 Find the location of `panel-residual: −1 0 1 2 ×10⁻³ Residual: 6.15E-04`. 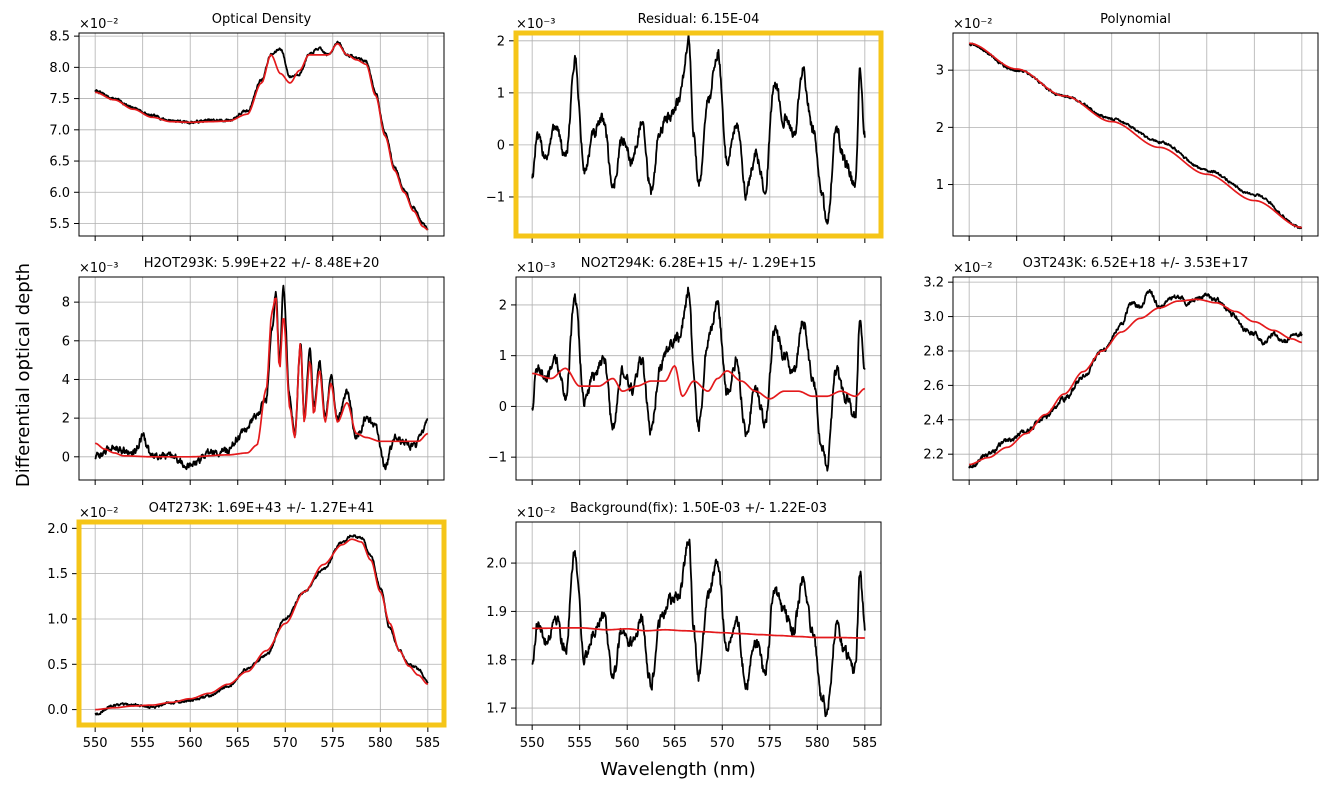

panel-residual: −1 0 1 2 ×10⁻³ Residual: 6.15E-04 is located at coordinates (685, 127).